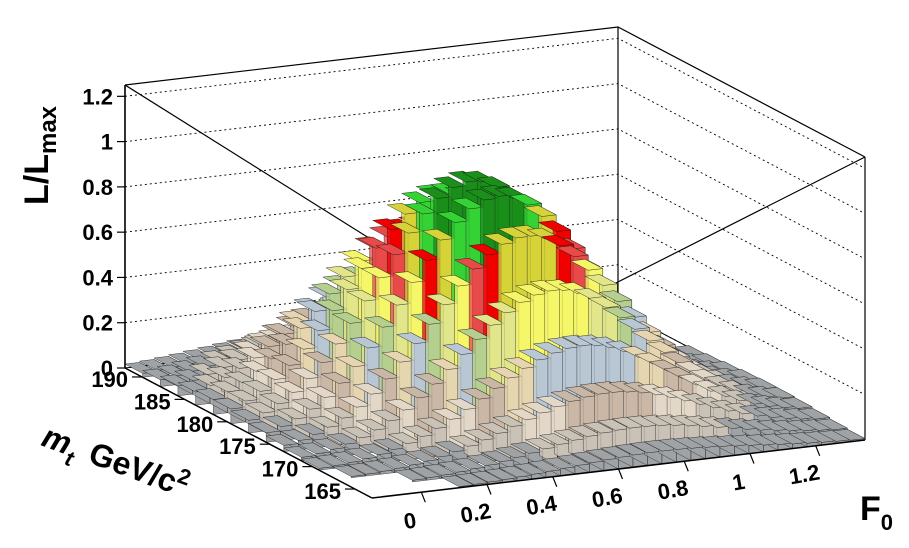  Describe the element at coordinates (97, 96) in the screenshot. I see `z-tick-label: 1.2` at that location.